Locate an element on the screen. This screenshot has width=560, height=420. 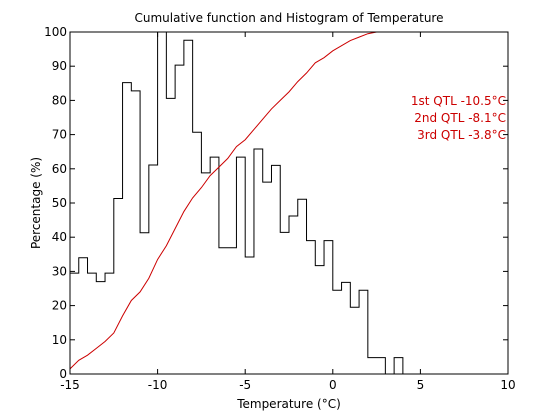
y-tick-label: 30 is located at coordinates (59, 271).